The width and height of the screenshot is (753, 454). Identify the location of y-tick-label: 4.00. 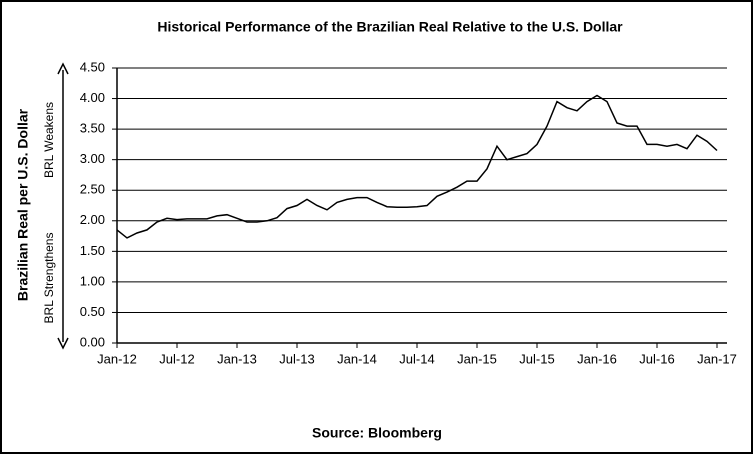
(92, 97).